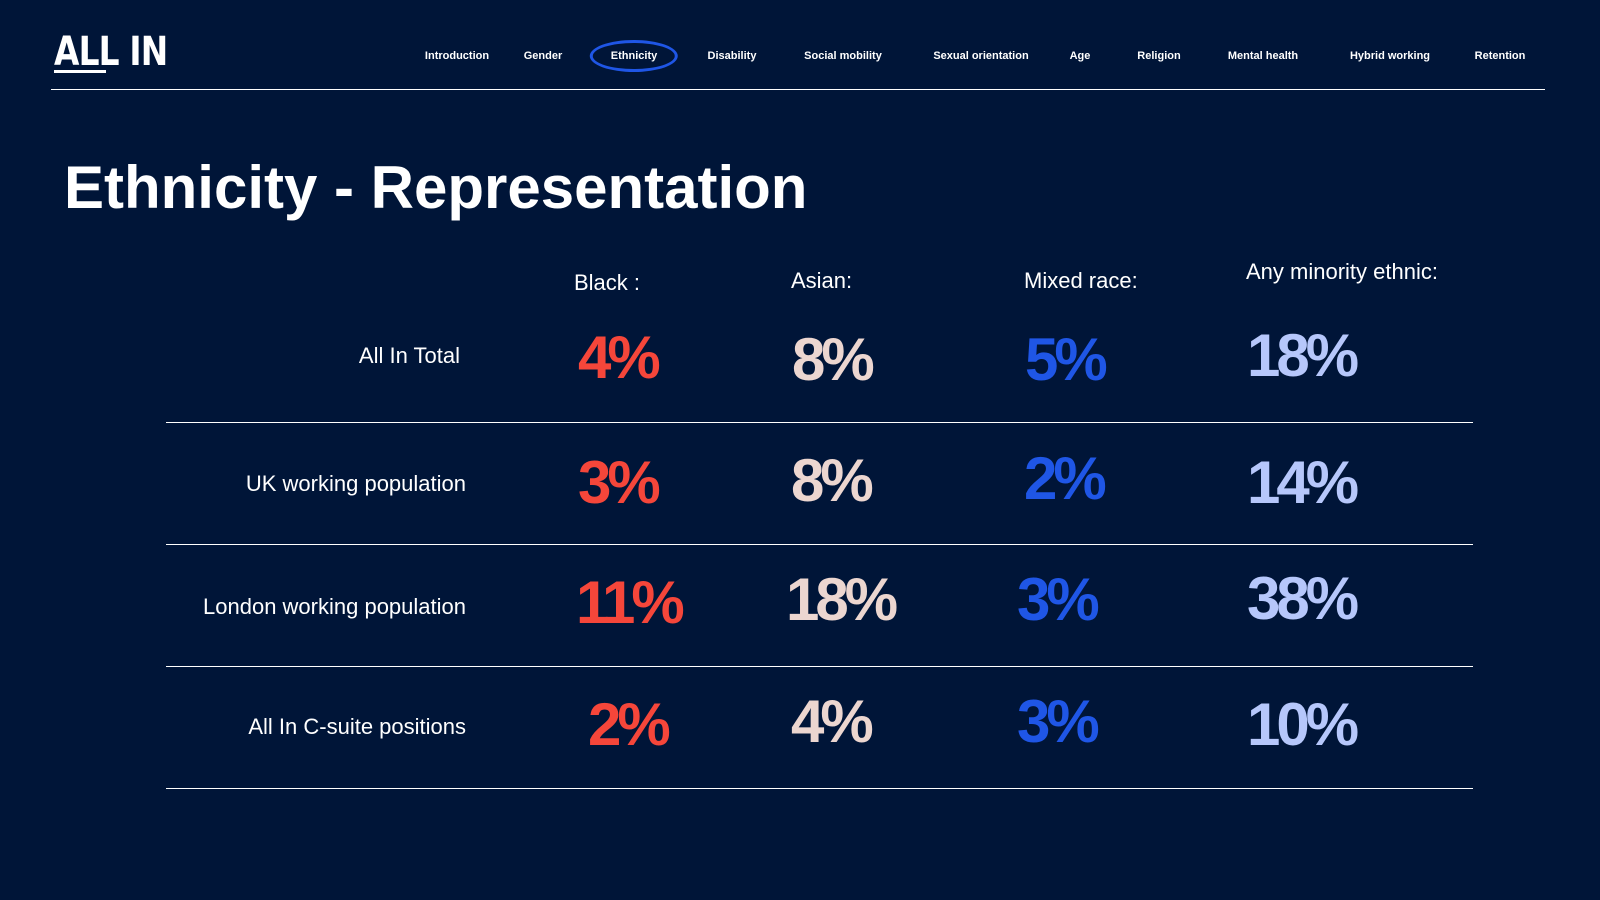 This screenshot has height=900, width=1600. What do you see at coordinates (80, 71) in the screenshot?
I see `logo-underline` at bounding box center [80, 71].